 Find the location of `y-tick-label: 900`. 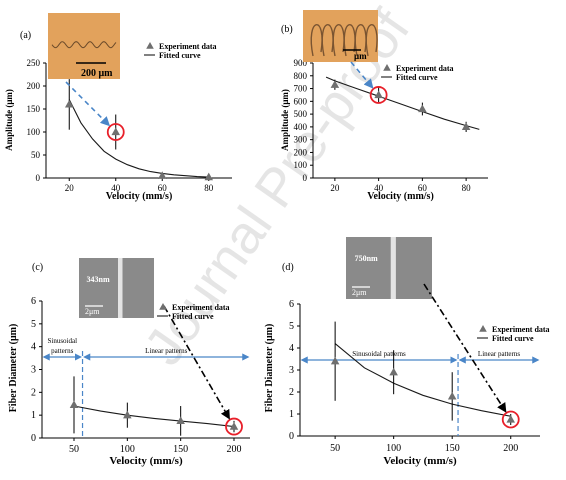

y-tick-label: 900 is located at coordinates (301, 63).